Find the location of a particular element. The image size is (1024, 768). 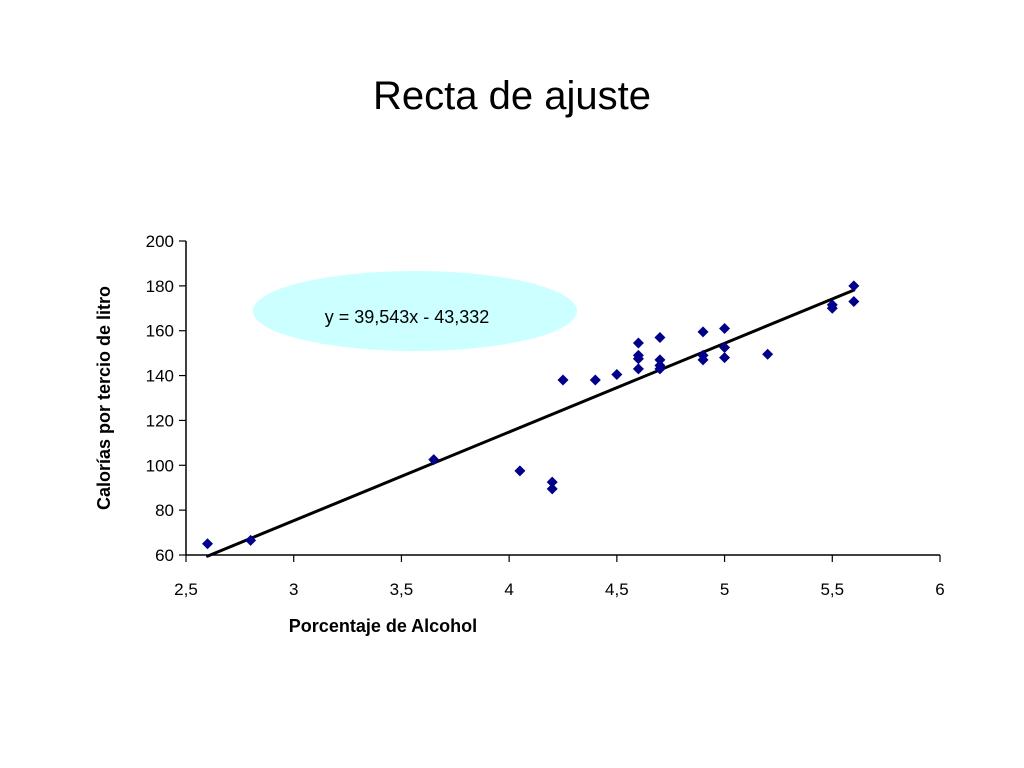

y-tick-label: 180 is located at coordinates (160, 286).